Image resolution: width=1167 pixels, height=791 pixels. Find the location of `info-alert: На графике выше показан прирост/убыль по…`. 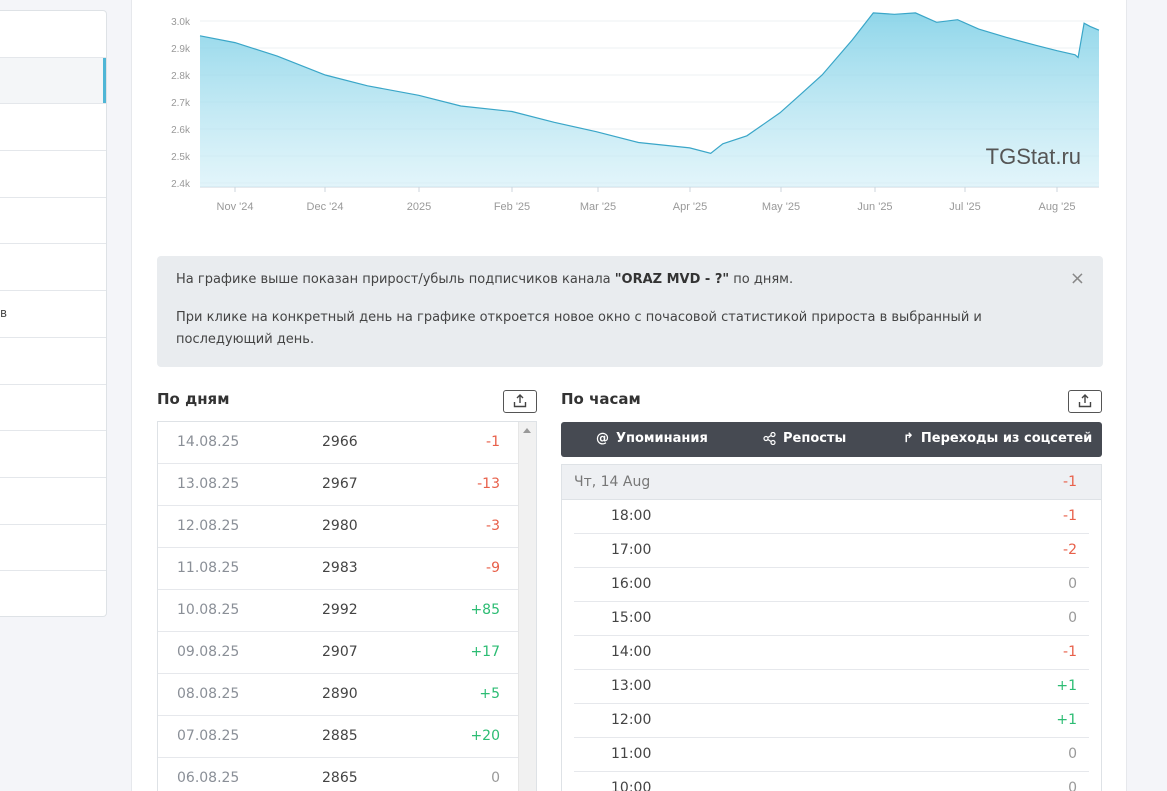

info-alert: На графике выше показан прирост/убыль по… is located at coordinates (630, 311).